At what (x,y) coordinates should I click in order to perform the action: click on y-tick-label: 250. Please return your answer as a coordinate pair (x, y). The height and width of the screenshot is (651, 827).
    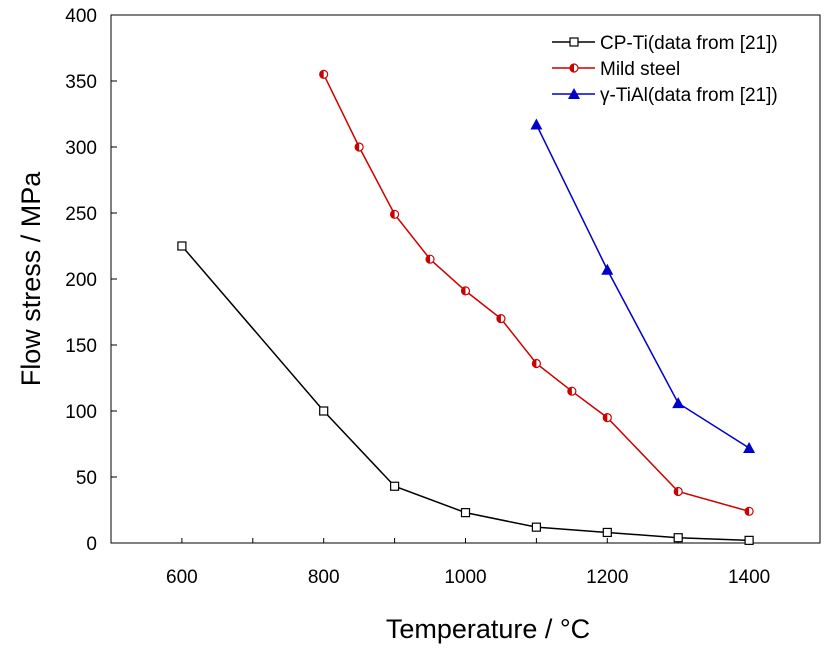
    Looking at the image, I should click on (81, 214).